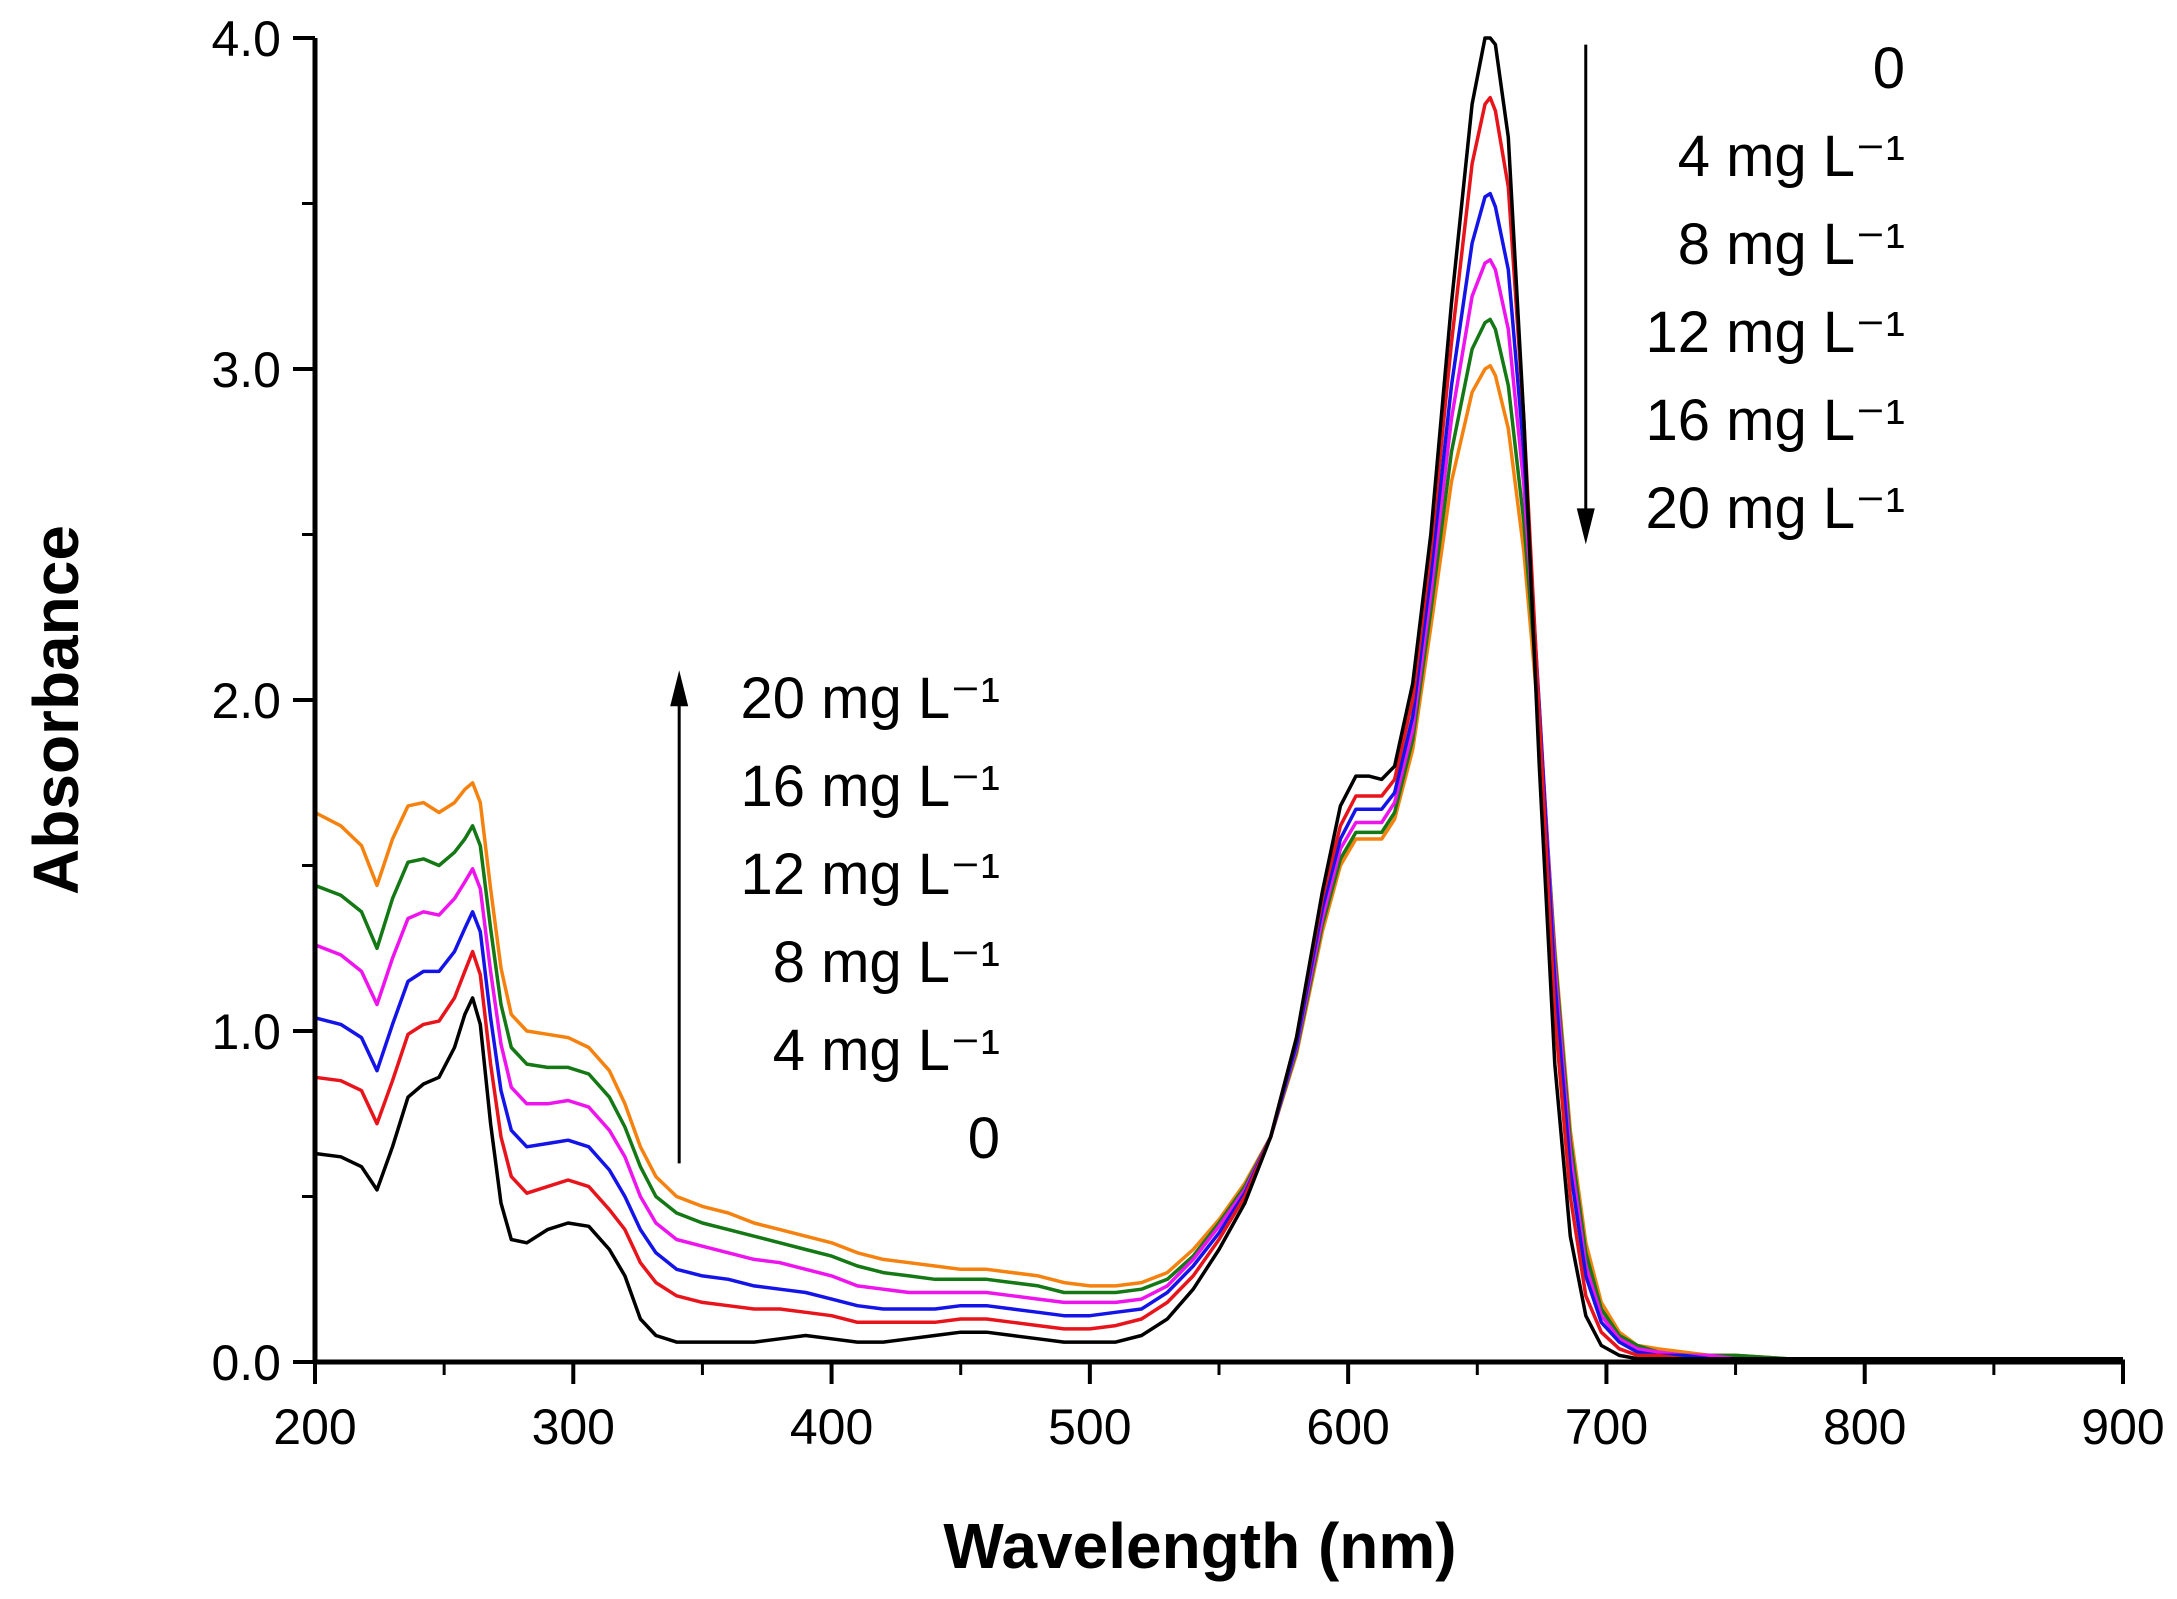 The image size is (2177, 1599). What do you see at coordinates (1864, 1427) in the screenshot?
I see `x-tick-label: 800` at bounding box center [1864, 1427].